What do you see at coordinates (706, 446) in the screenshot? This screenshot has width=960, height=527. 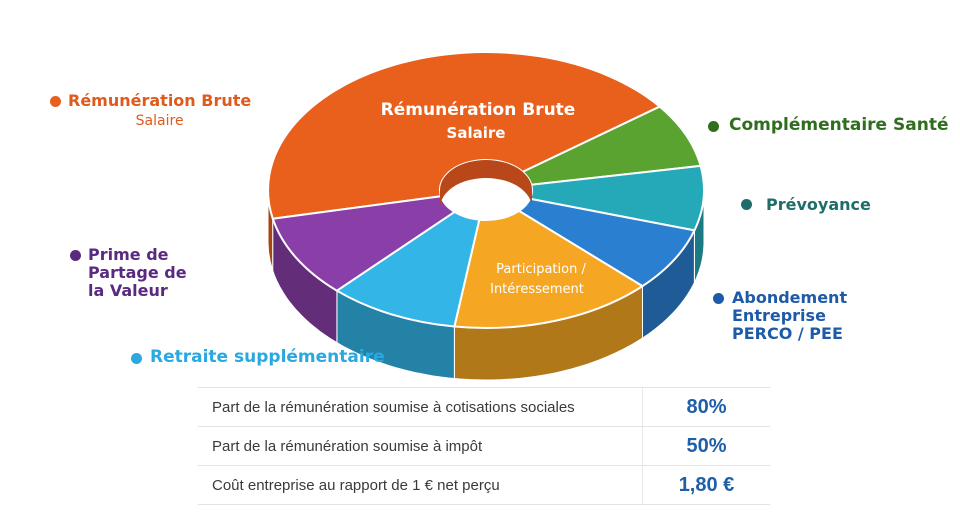 I see `table-cell-value: 50%` at bounding box center [706, 446].